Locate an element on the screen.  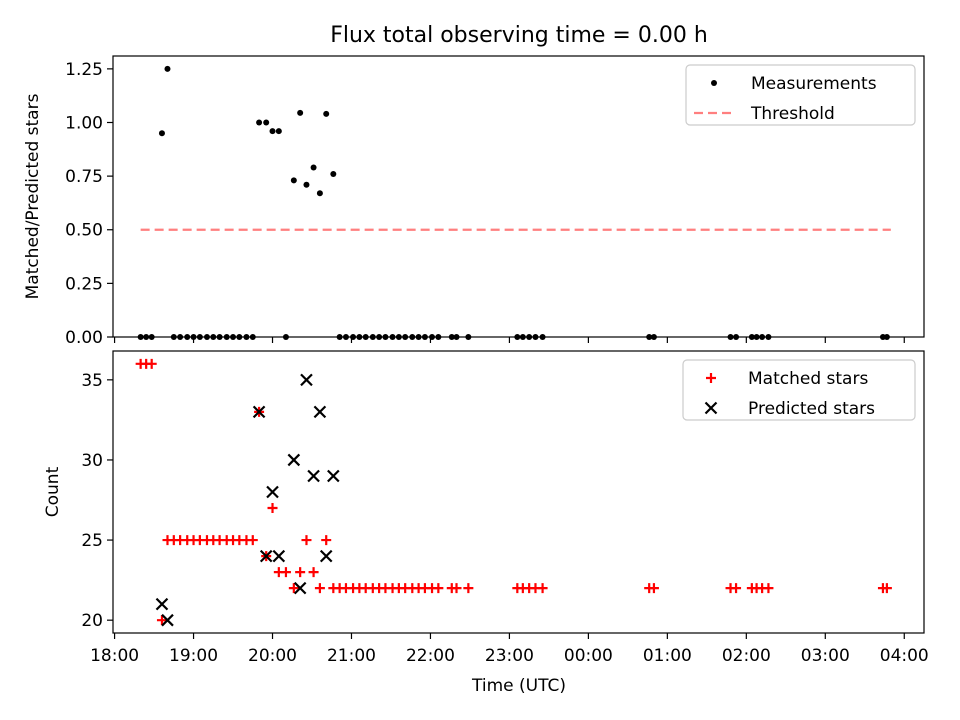
x-tick-label: 04:00 is located at coordinates (904, 656).